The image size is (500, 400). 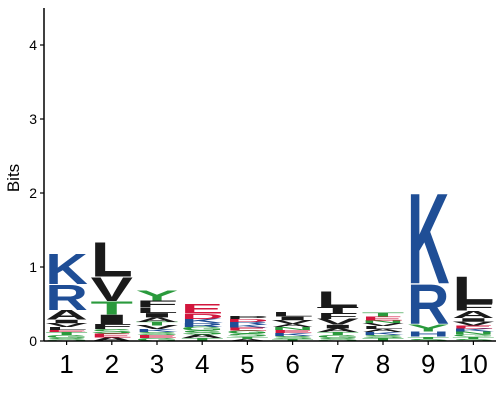 What do you see at coordinates (202, 316) in the screenshot?
I see `logo-letter: D` at bounding box center [202, 316].